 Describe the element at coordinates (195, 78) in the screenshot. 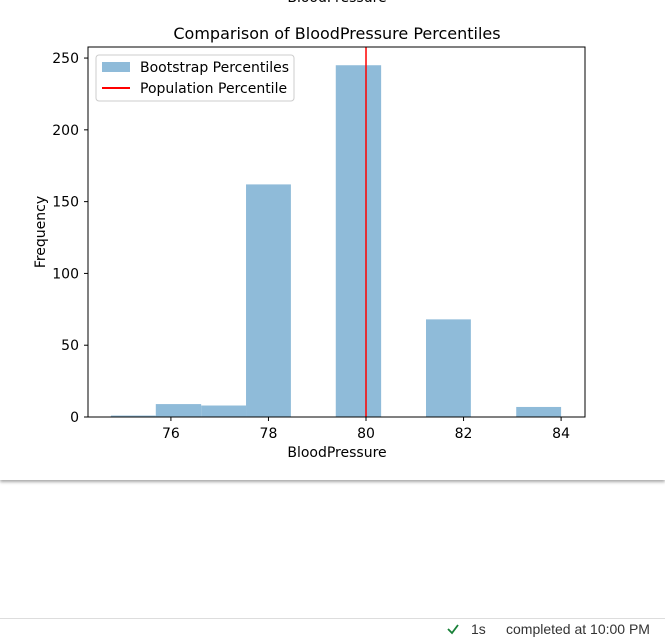

I see `legend-box` at that location.